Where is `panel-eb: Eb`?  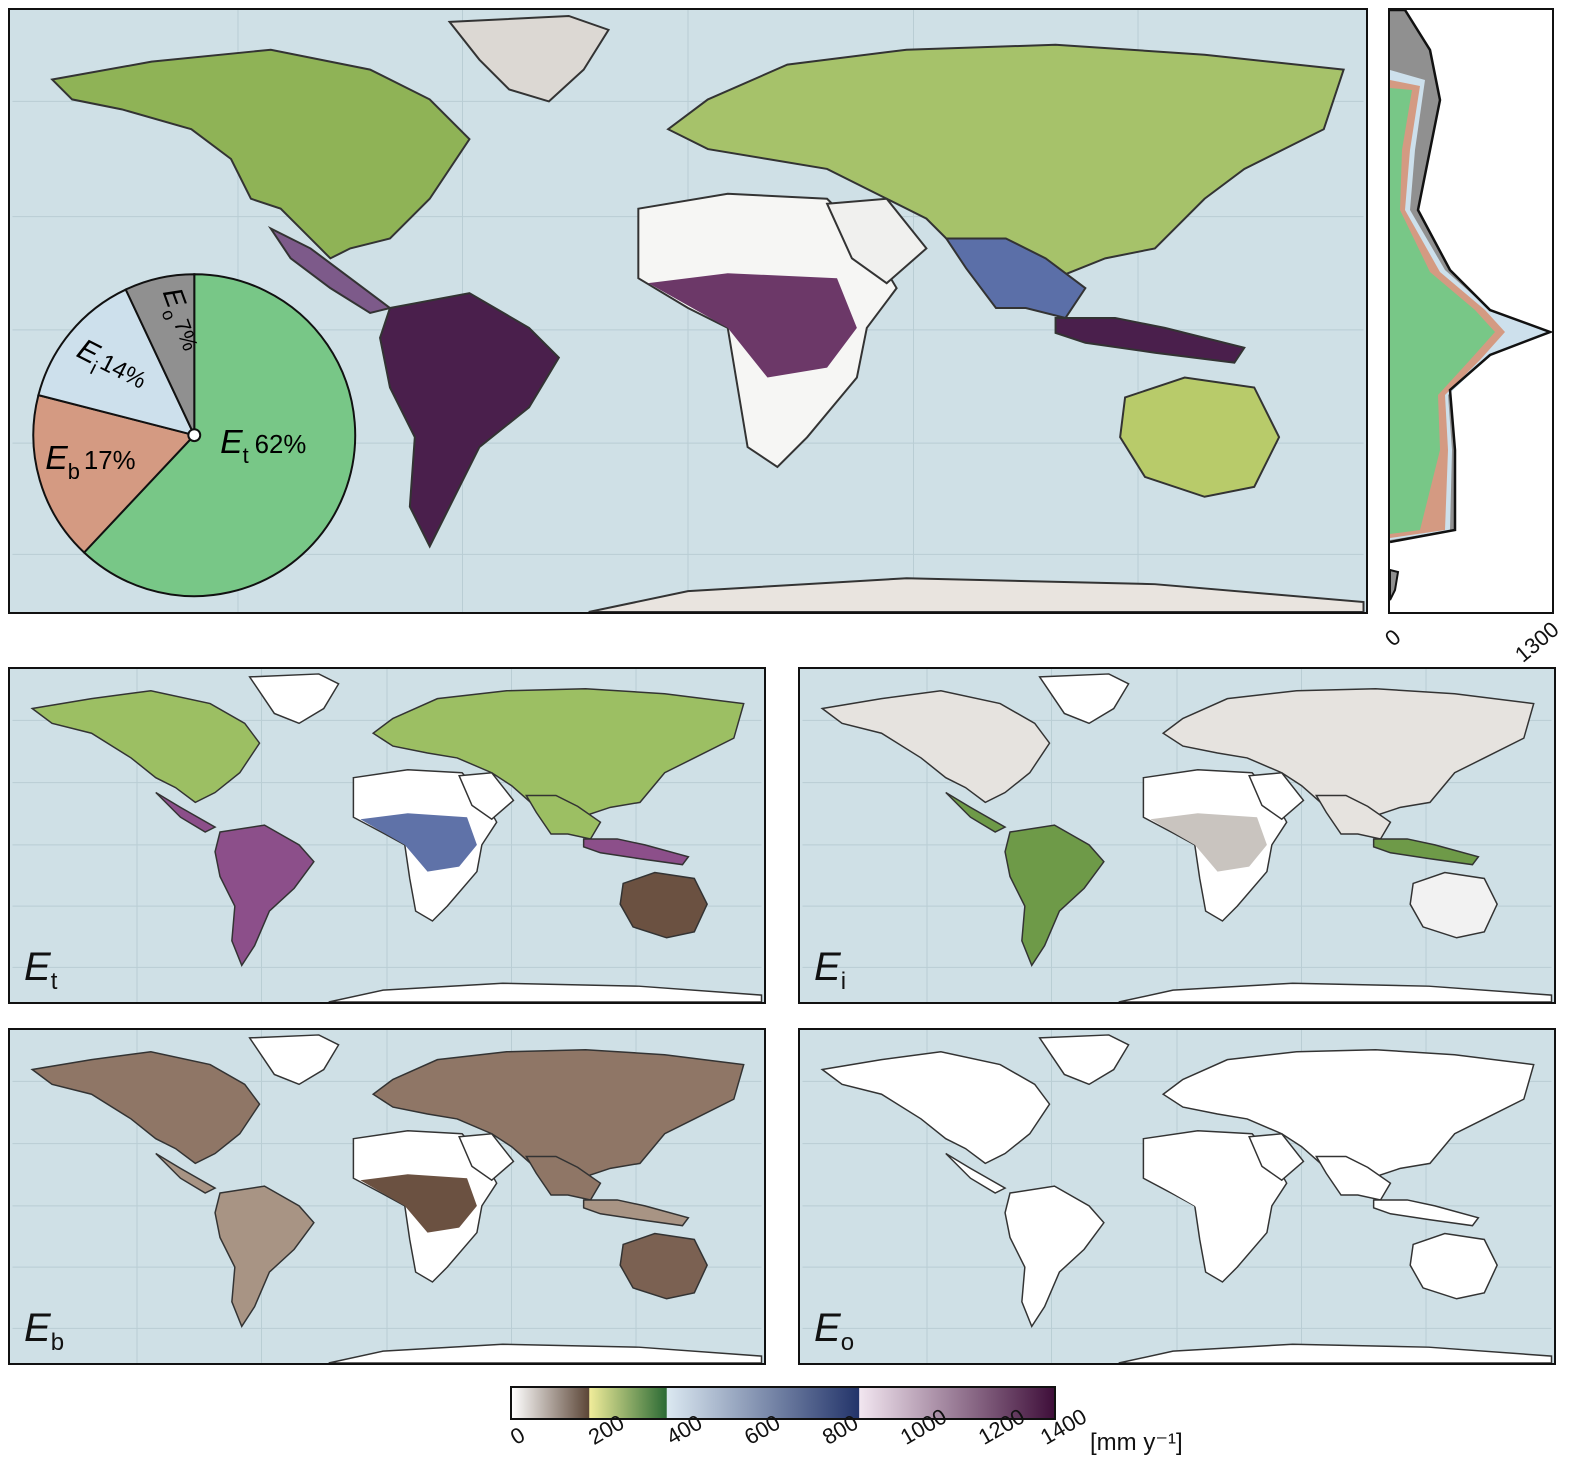
panel-eb: Eb is located at coordinates (387, 1196).